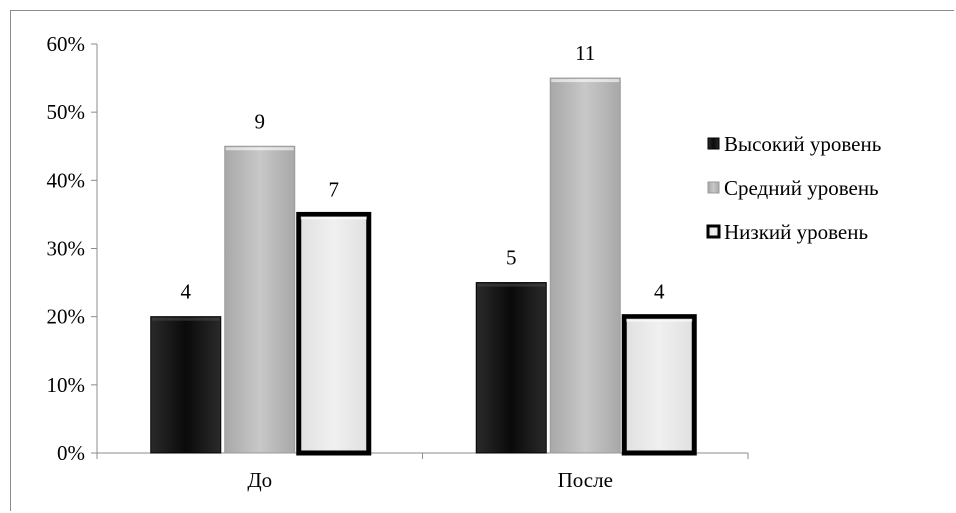 Image resolution: width=956 pixels, height=513 pixels. What do you see at coordinates (66, 44) in the screenshot?
I see `y-tick-label: 60%` at bounding box center [66, 44].